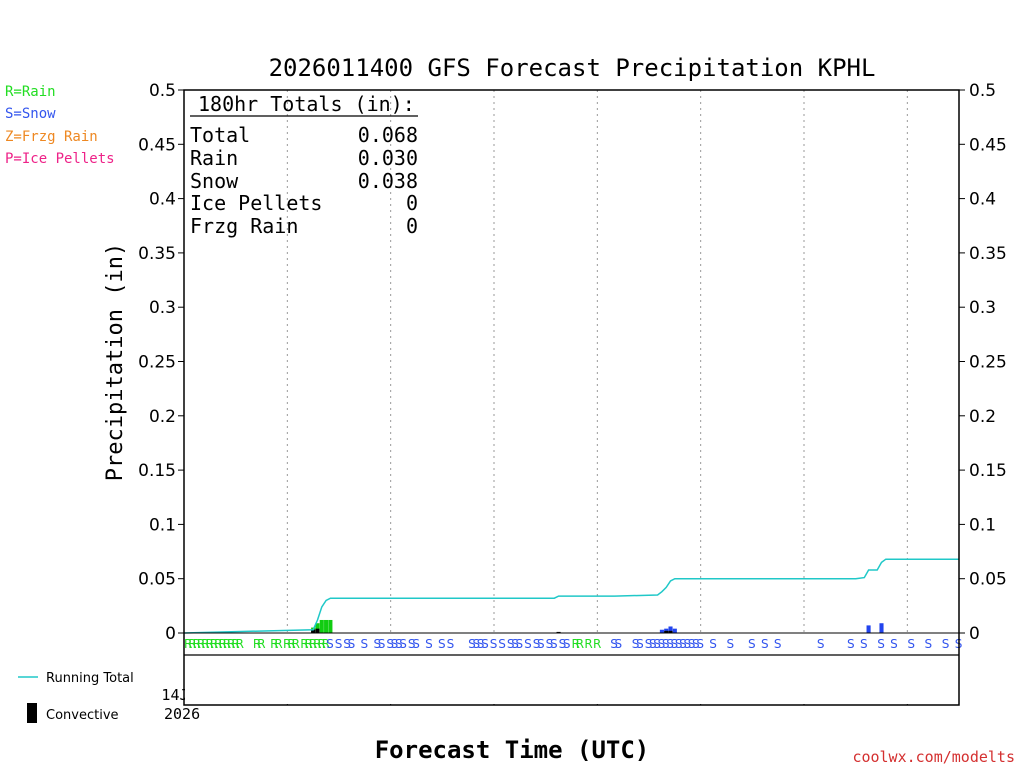  Describe the element at coordinates (306, 104) in the screenshot. I see `totals-header: 180hr Totals (in):` at that location.